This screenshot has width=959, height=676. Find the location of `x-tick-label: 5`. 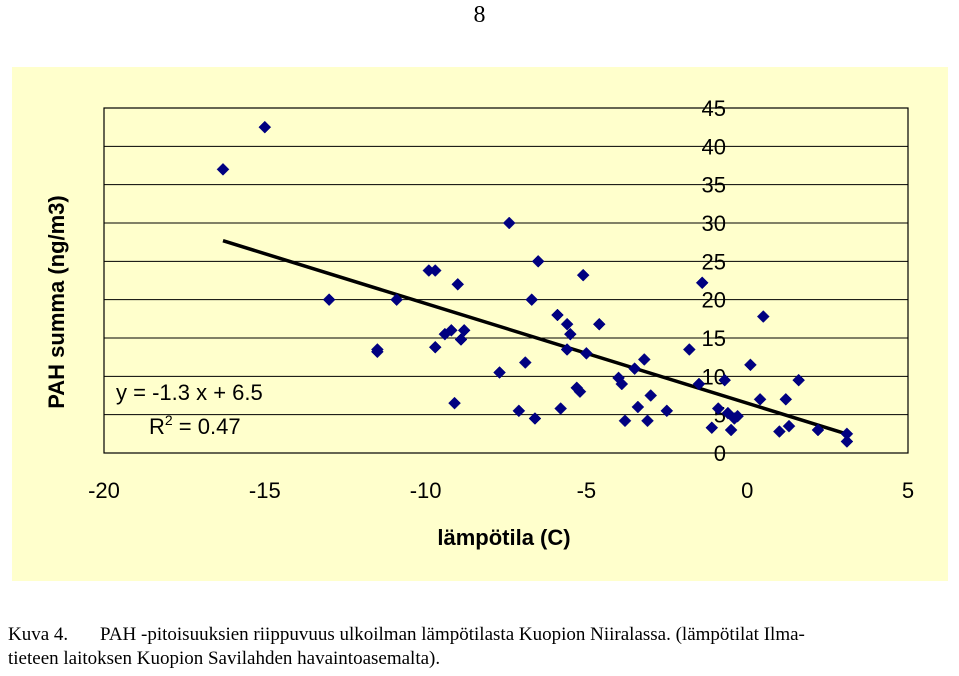

x-tick-label: 5 is located at coordinates (908, 490).